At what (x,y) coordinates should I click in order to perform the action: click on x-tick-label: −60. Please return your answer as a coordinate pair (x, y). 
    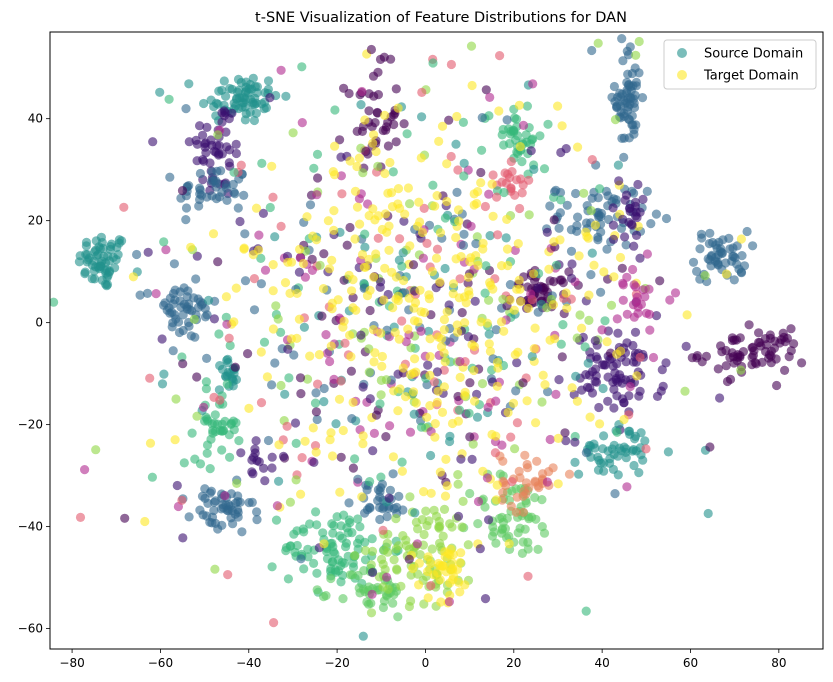
    Looking at the image, I should click on (160, 663).